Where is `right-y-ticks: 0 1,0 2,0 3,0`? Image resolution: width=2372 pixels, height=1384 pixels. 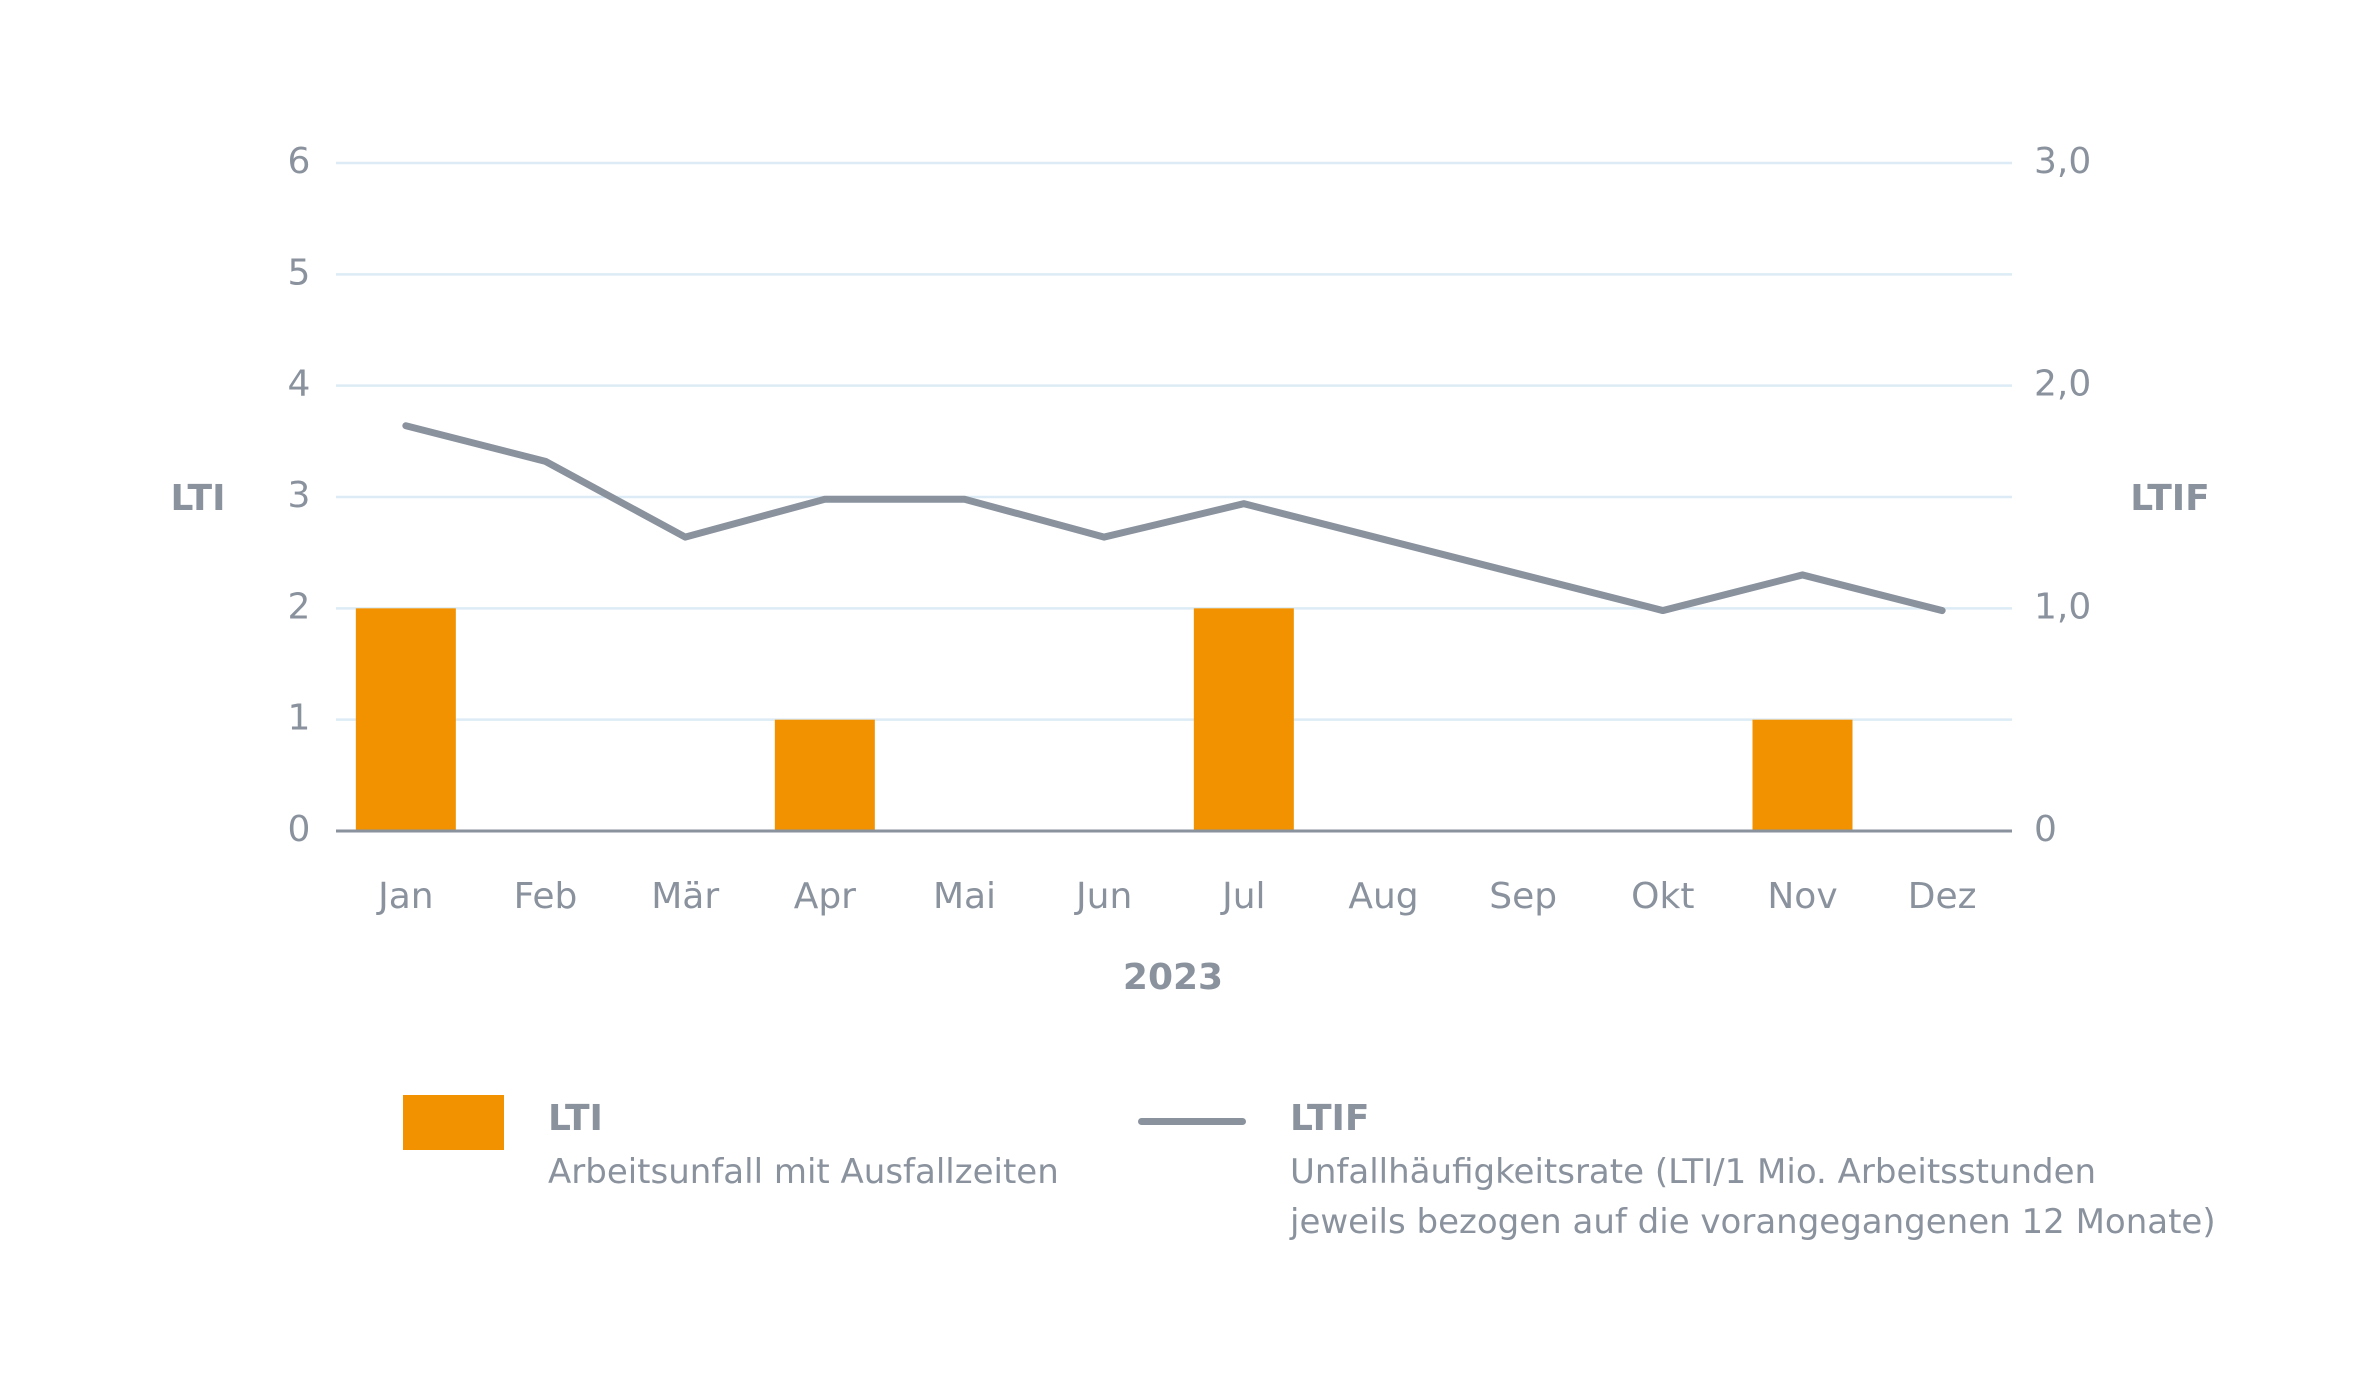 right-y-ticks: 0 1,0 2,0 3,0 is located at coordinates (2062, 495).